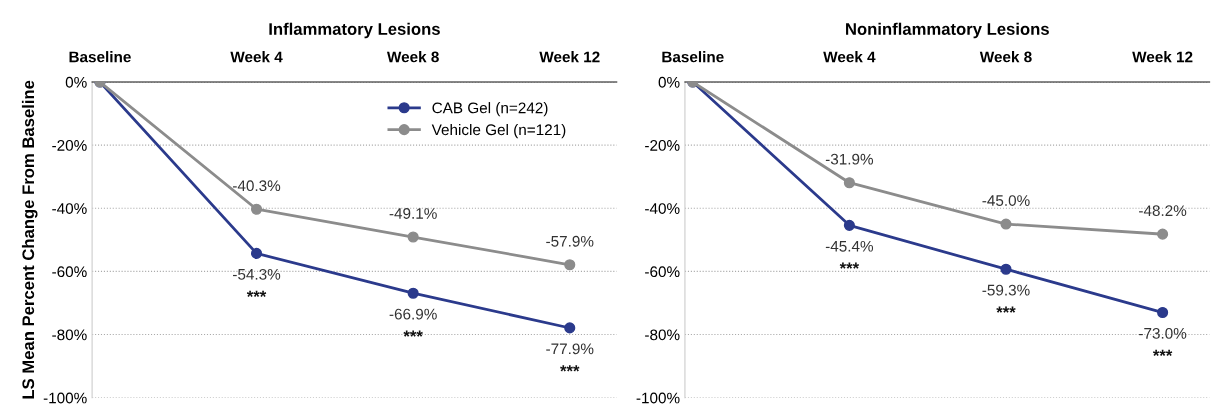 The width and height of the screenshot is (1228, 410). I want to click on chart-title: Noninflammatory Lesions, so click(947, 30).